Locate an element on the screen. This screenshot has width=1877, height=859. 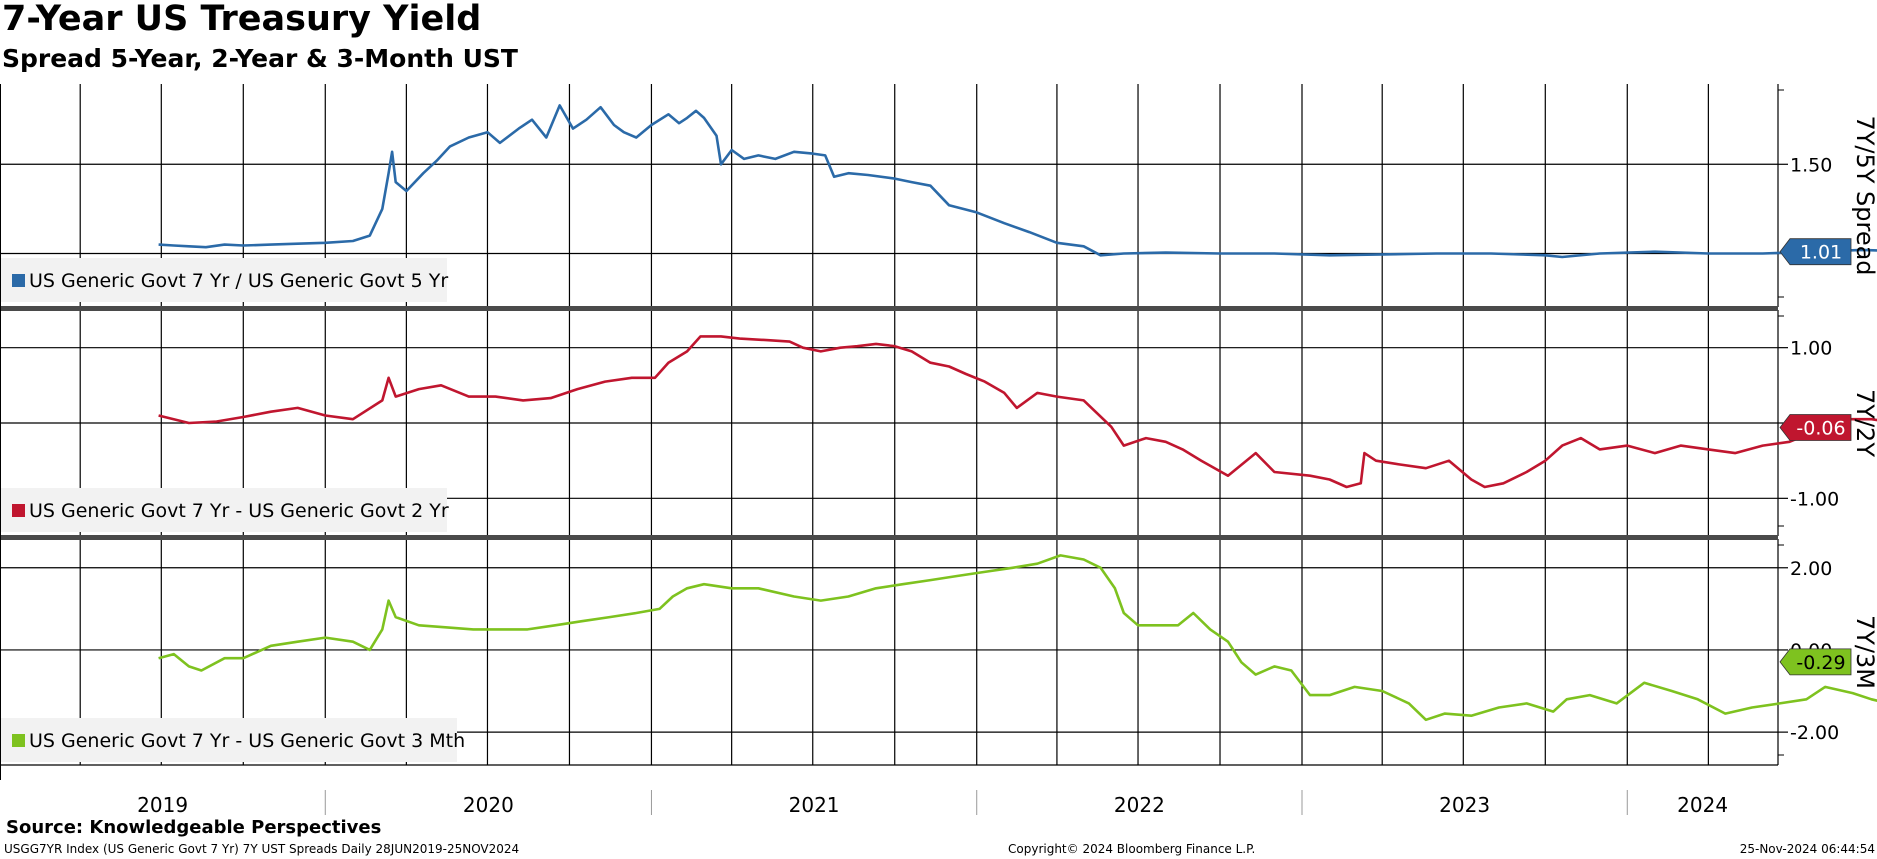
x-axis-ticks: 2019 2020 2021 2022 2023 2024 is located at coordinates (932, 803).